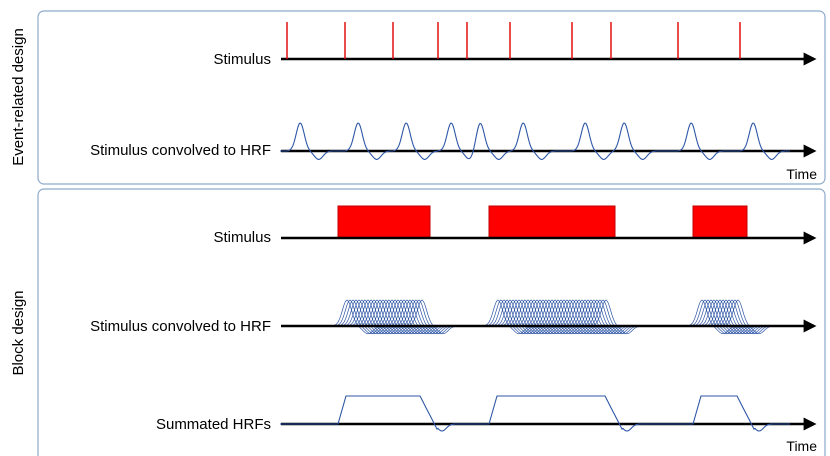  Describe the element at coordinates (535, 141) in the screenshot. I see `event-hrf-curve` at that location.